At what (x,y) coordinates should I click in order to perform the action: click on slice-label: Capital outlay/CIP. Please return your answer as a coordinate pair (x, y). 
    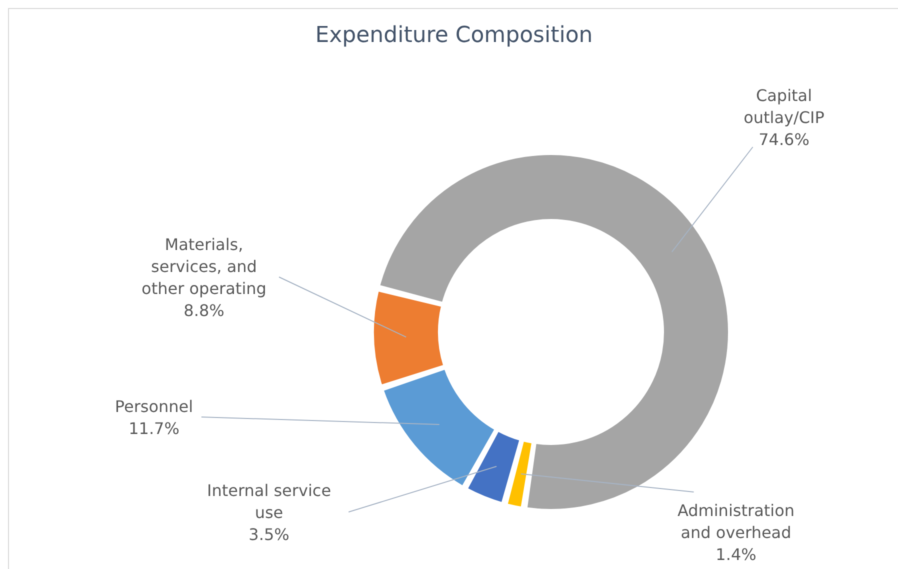
    Looking at the image, I should click on (784, 106).